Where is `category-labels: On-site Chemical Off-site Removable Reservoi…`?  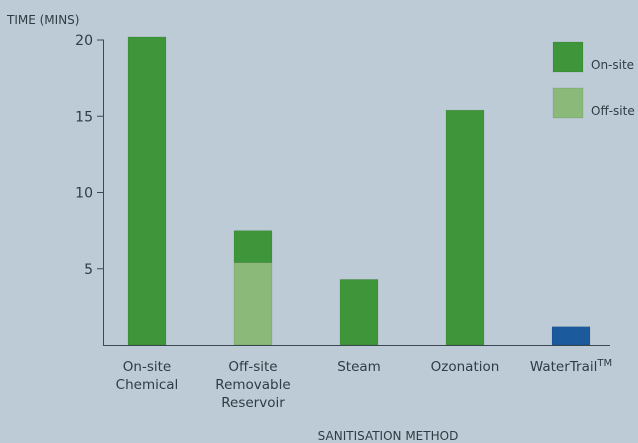
category-labels: On-site Chemical Off-site Removable Reservoi… is located at coordinates (364, 384).